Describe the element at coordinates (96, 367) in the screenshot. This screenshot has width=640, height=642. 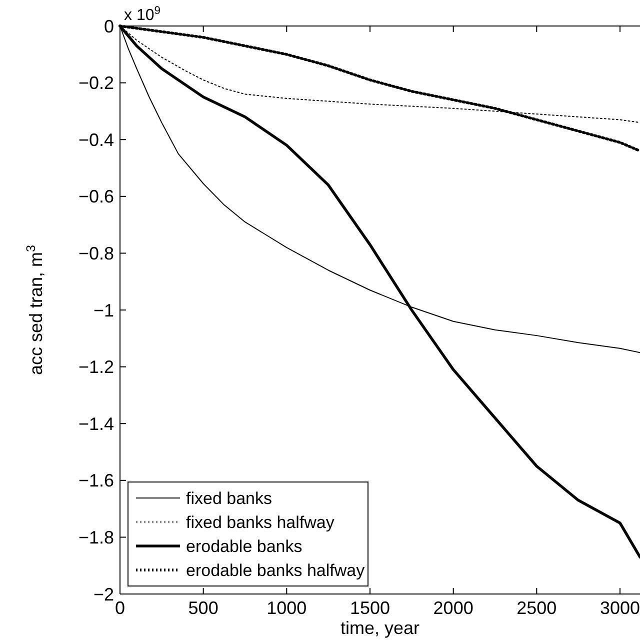
I see `y-tick-label: −1.2` at that location.